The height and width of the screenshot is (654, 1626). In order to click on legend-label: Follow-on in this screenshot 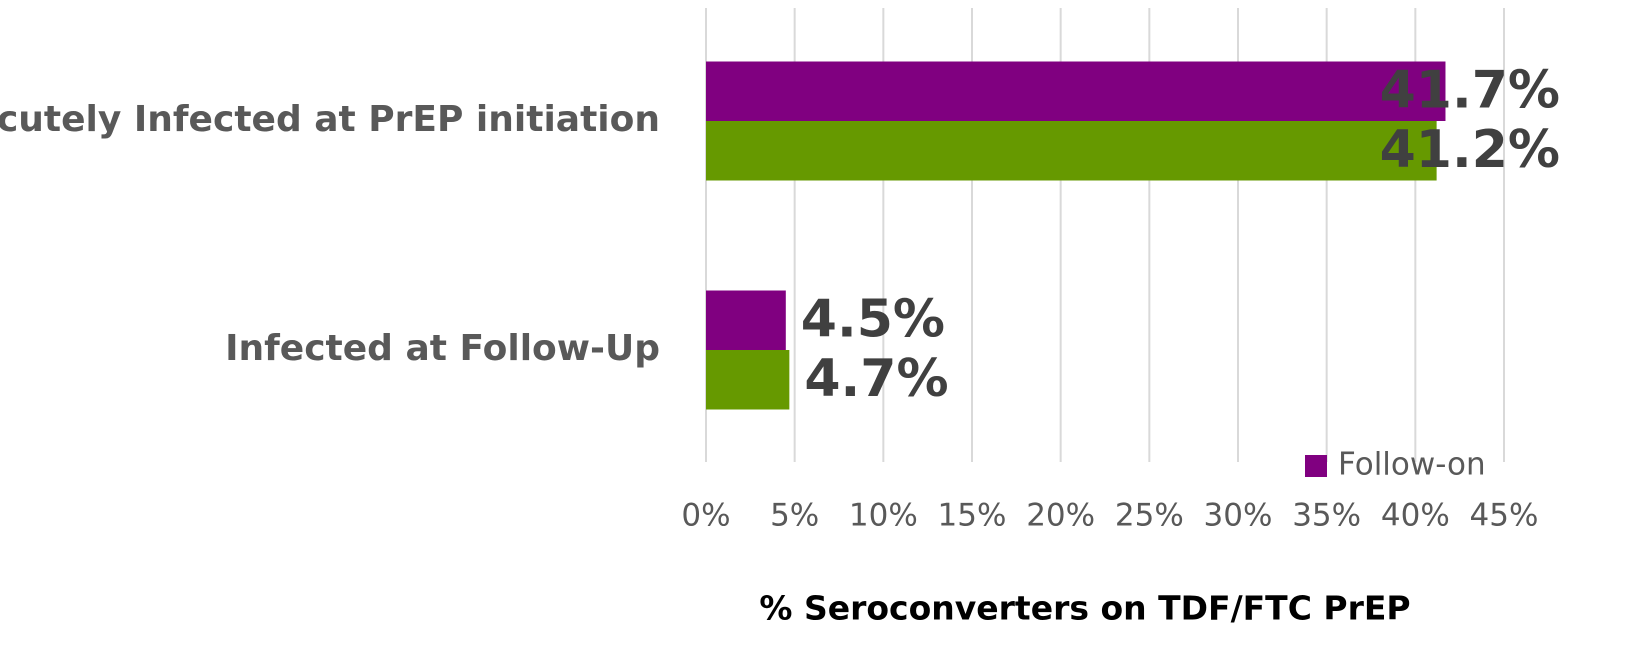, I will do `click(1412, 465)`.